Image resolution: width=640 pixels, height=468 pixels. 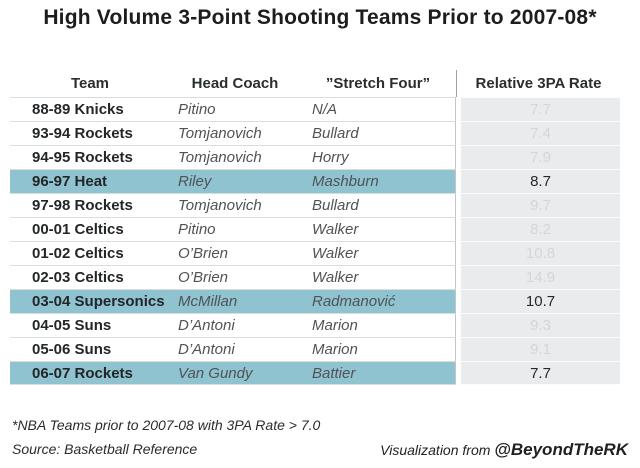 What do you see at coordinates (538, 325) in the screenshot?
I see `cell-rate: 9.3` at bounding box center [538, 325].